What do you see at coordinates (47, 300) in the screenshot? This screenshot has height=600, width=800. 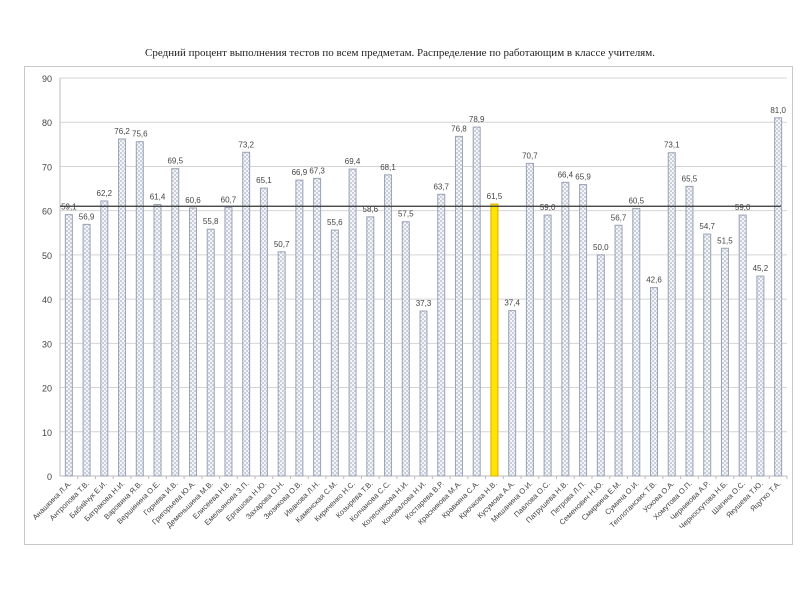 I see `y-tick-label: 40` at bounding box center [47, 300].